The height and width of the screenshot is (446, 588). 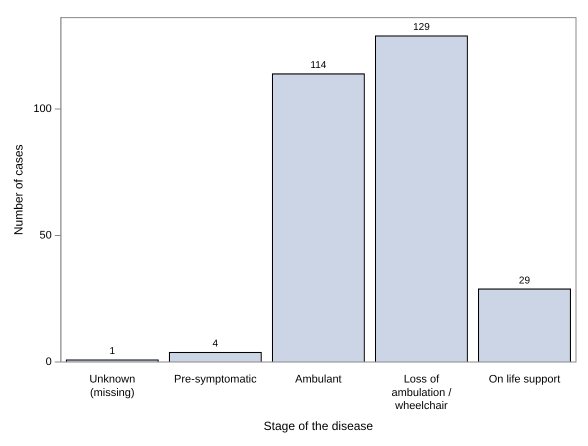 What do you see at coordinates (49, 362) in the screenshot?
I see `y-tick-label: 0` at bounding box center [49, 362].